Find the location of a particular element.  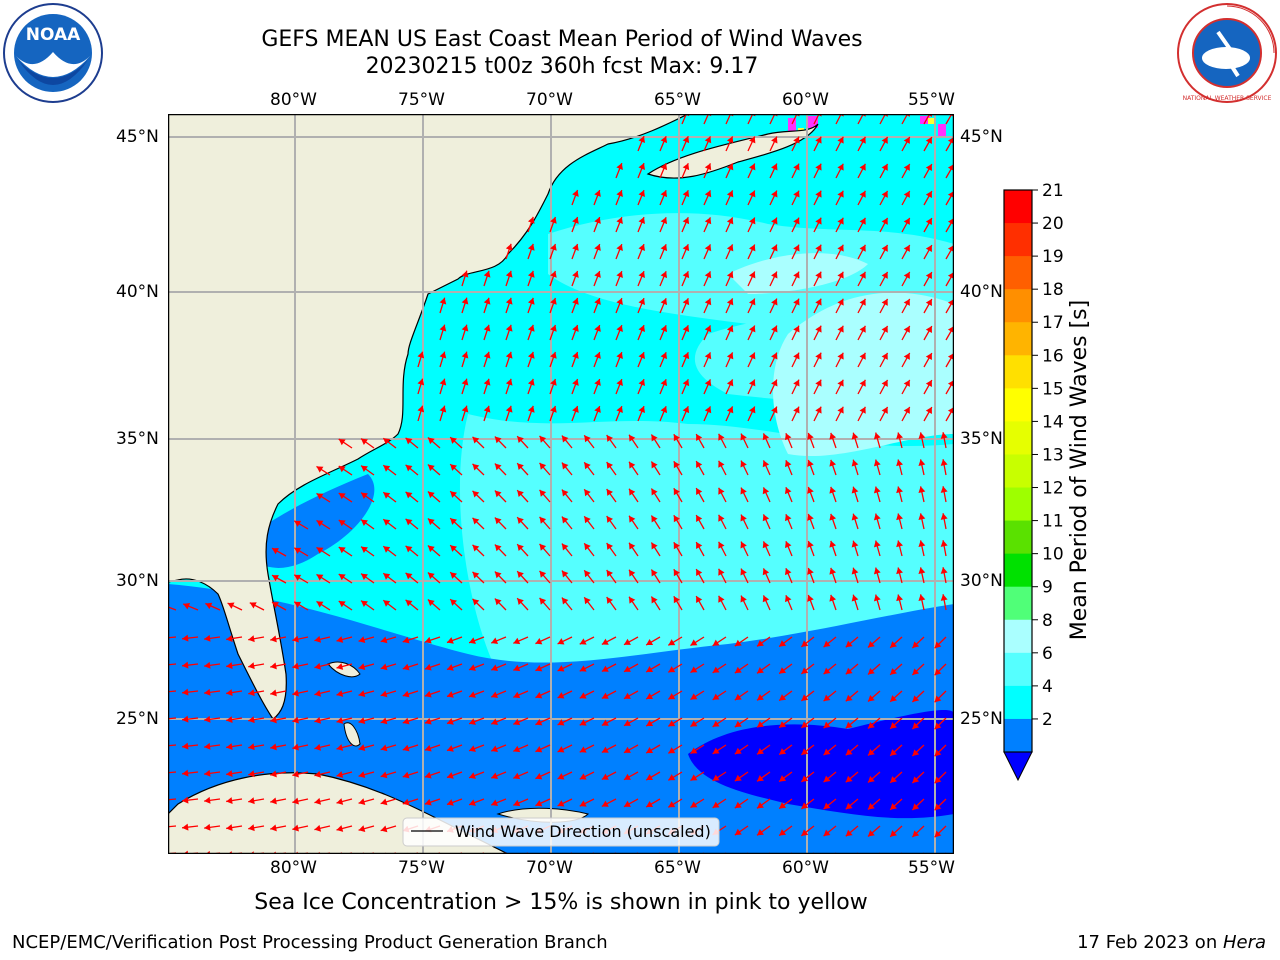

ocean-8-9s is located at coordinates (863, 374).